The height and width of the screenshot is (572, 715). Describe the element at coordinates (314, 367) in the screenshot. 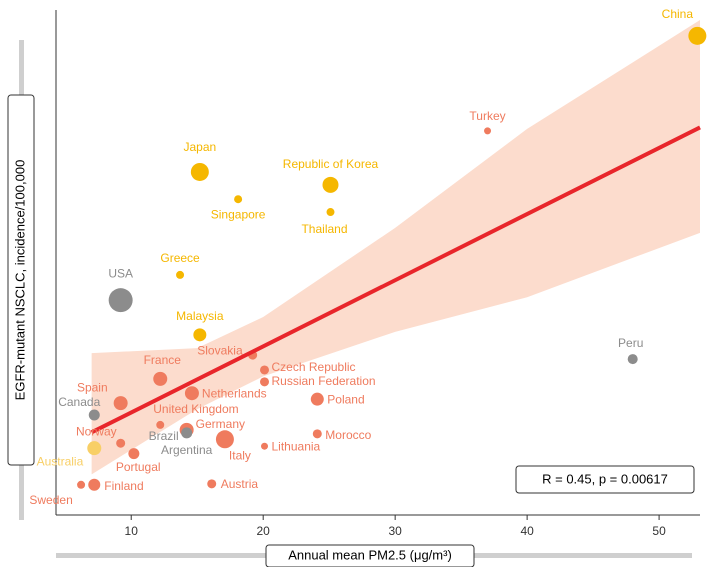

I see `point-label: Czech Republic` at that location.